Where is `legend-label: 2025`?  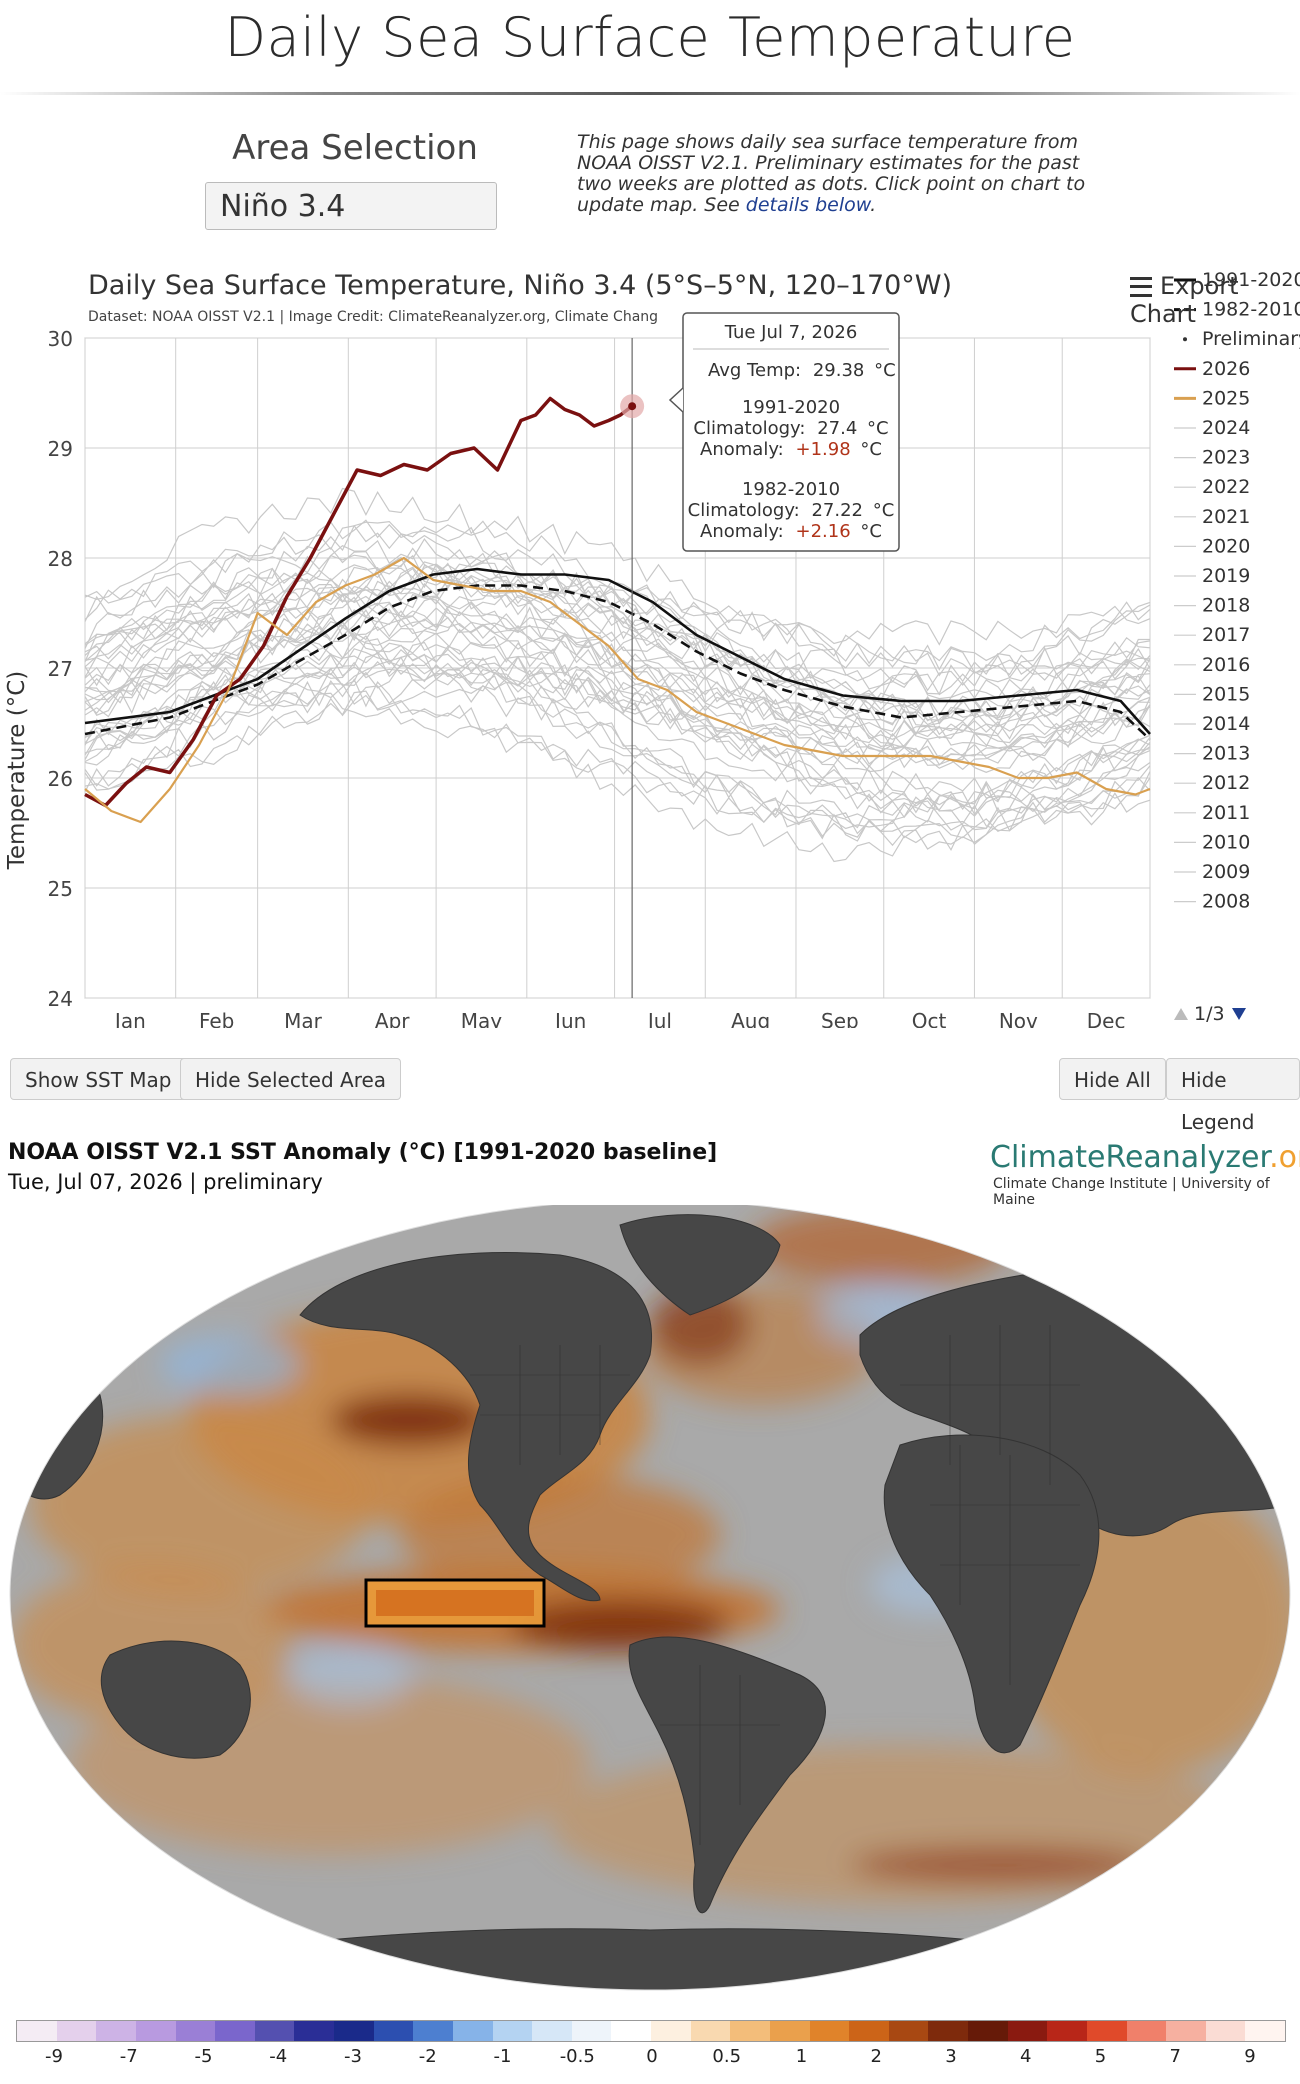 legend-label: 2025 is located at coordinates (1226, 398).